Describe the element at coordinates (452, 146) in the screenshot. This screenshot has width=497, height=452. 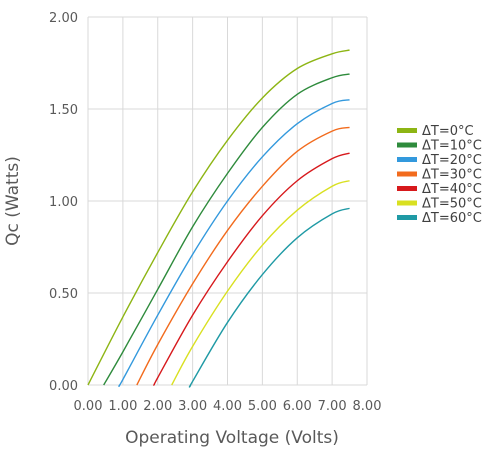
I see `legend-label: ΔT=10°C` at that location.